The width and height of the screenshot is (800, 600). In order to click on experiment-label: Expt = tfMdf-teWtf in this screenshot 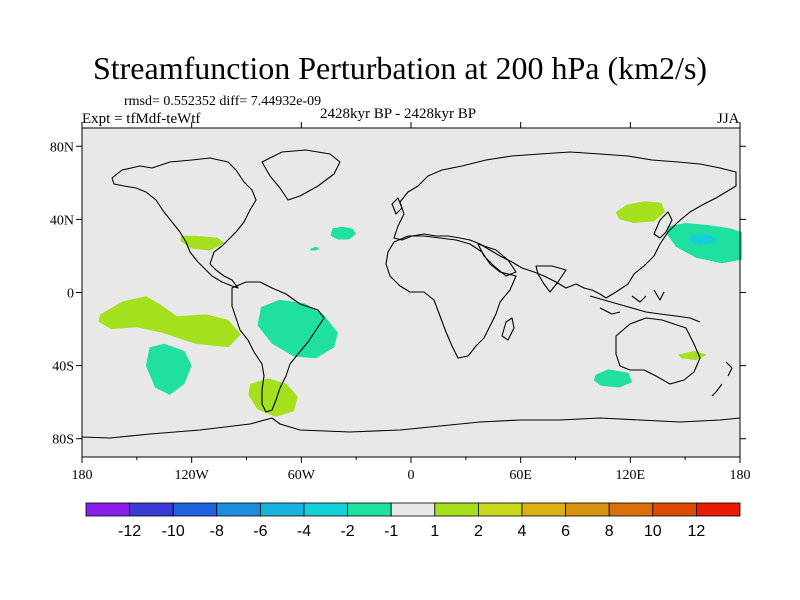, I will do `click(141, 119)`.